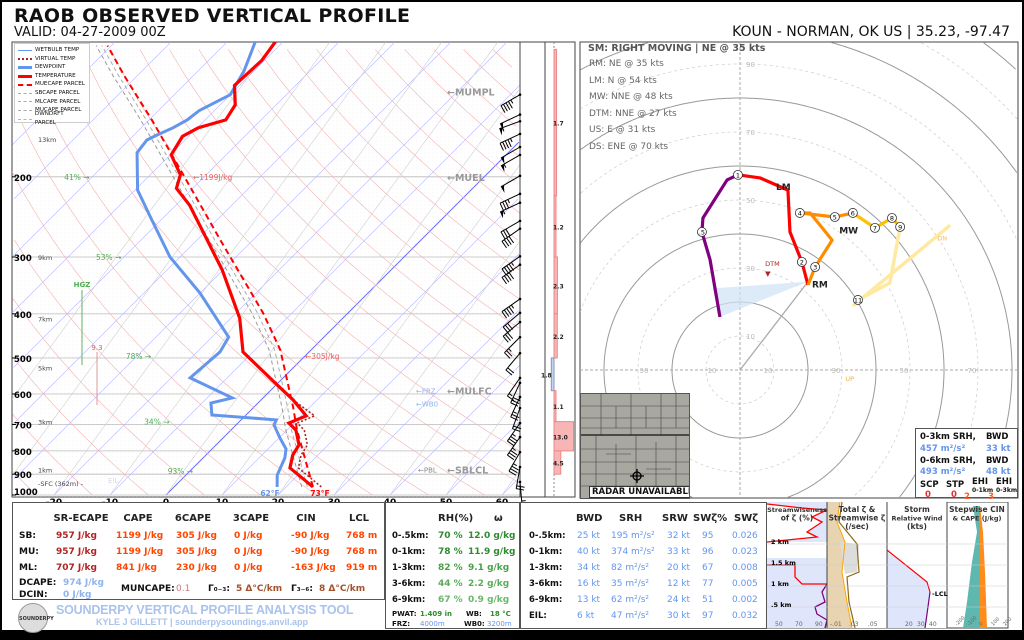 This screenshot has height=640, width=1024. I want to click on thermo-header: SR-ECAPE, so click(81, 518).